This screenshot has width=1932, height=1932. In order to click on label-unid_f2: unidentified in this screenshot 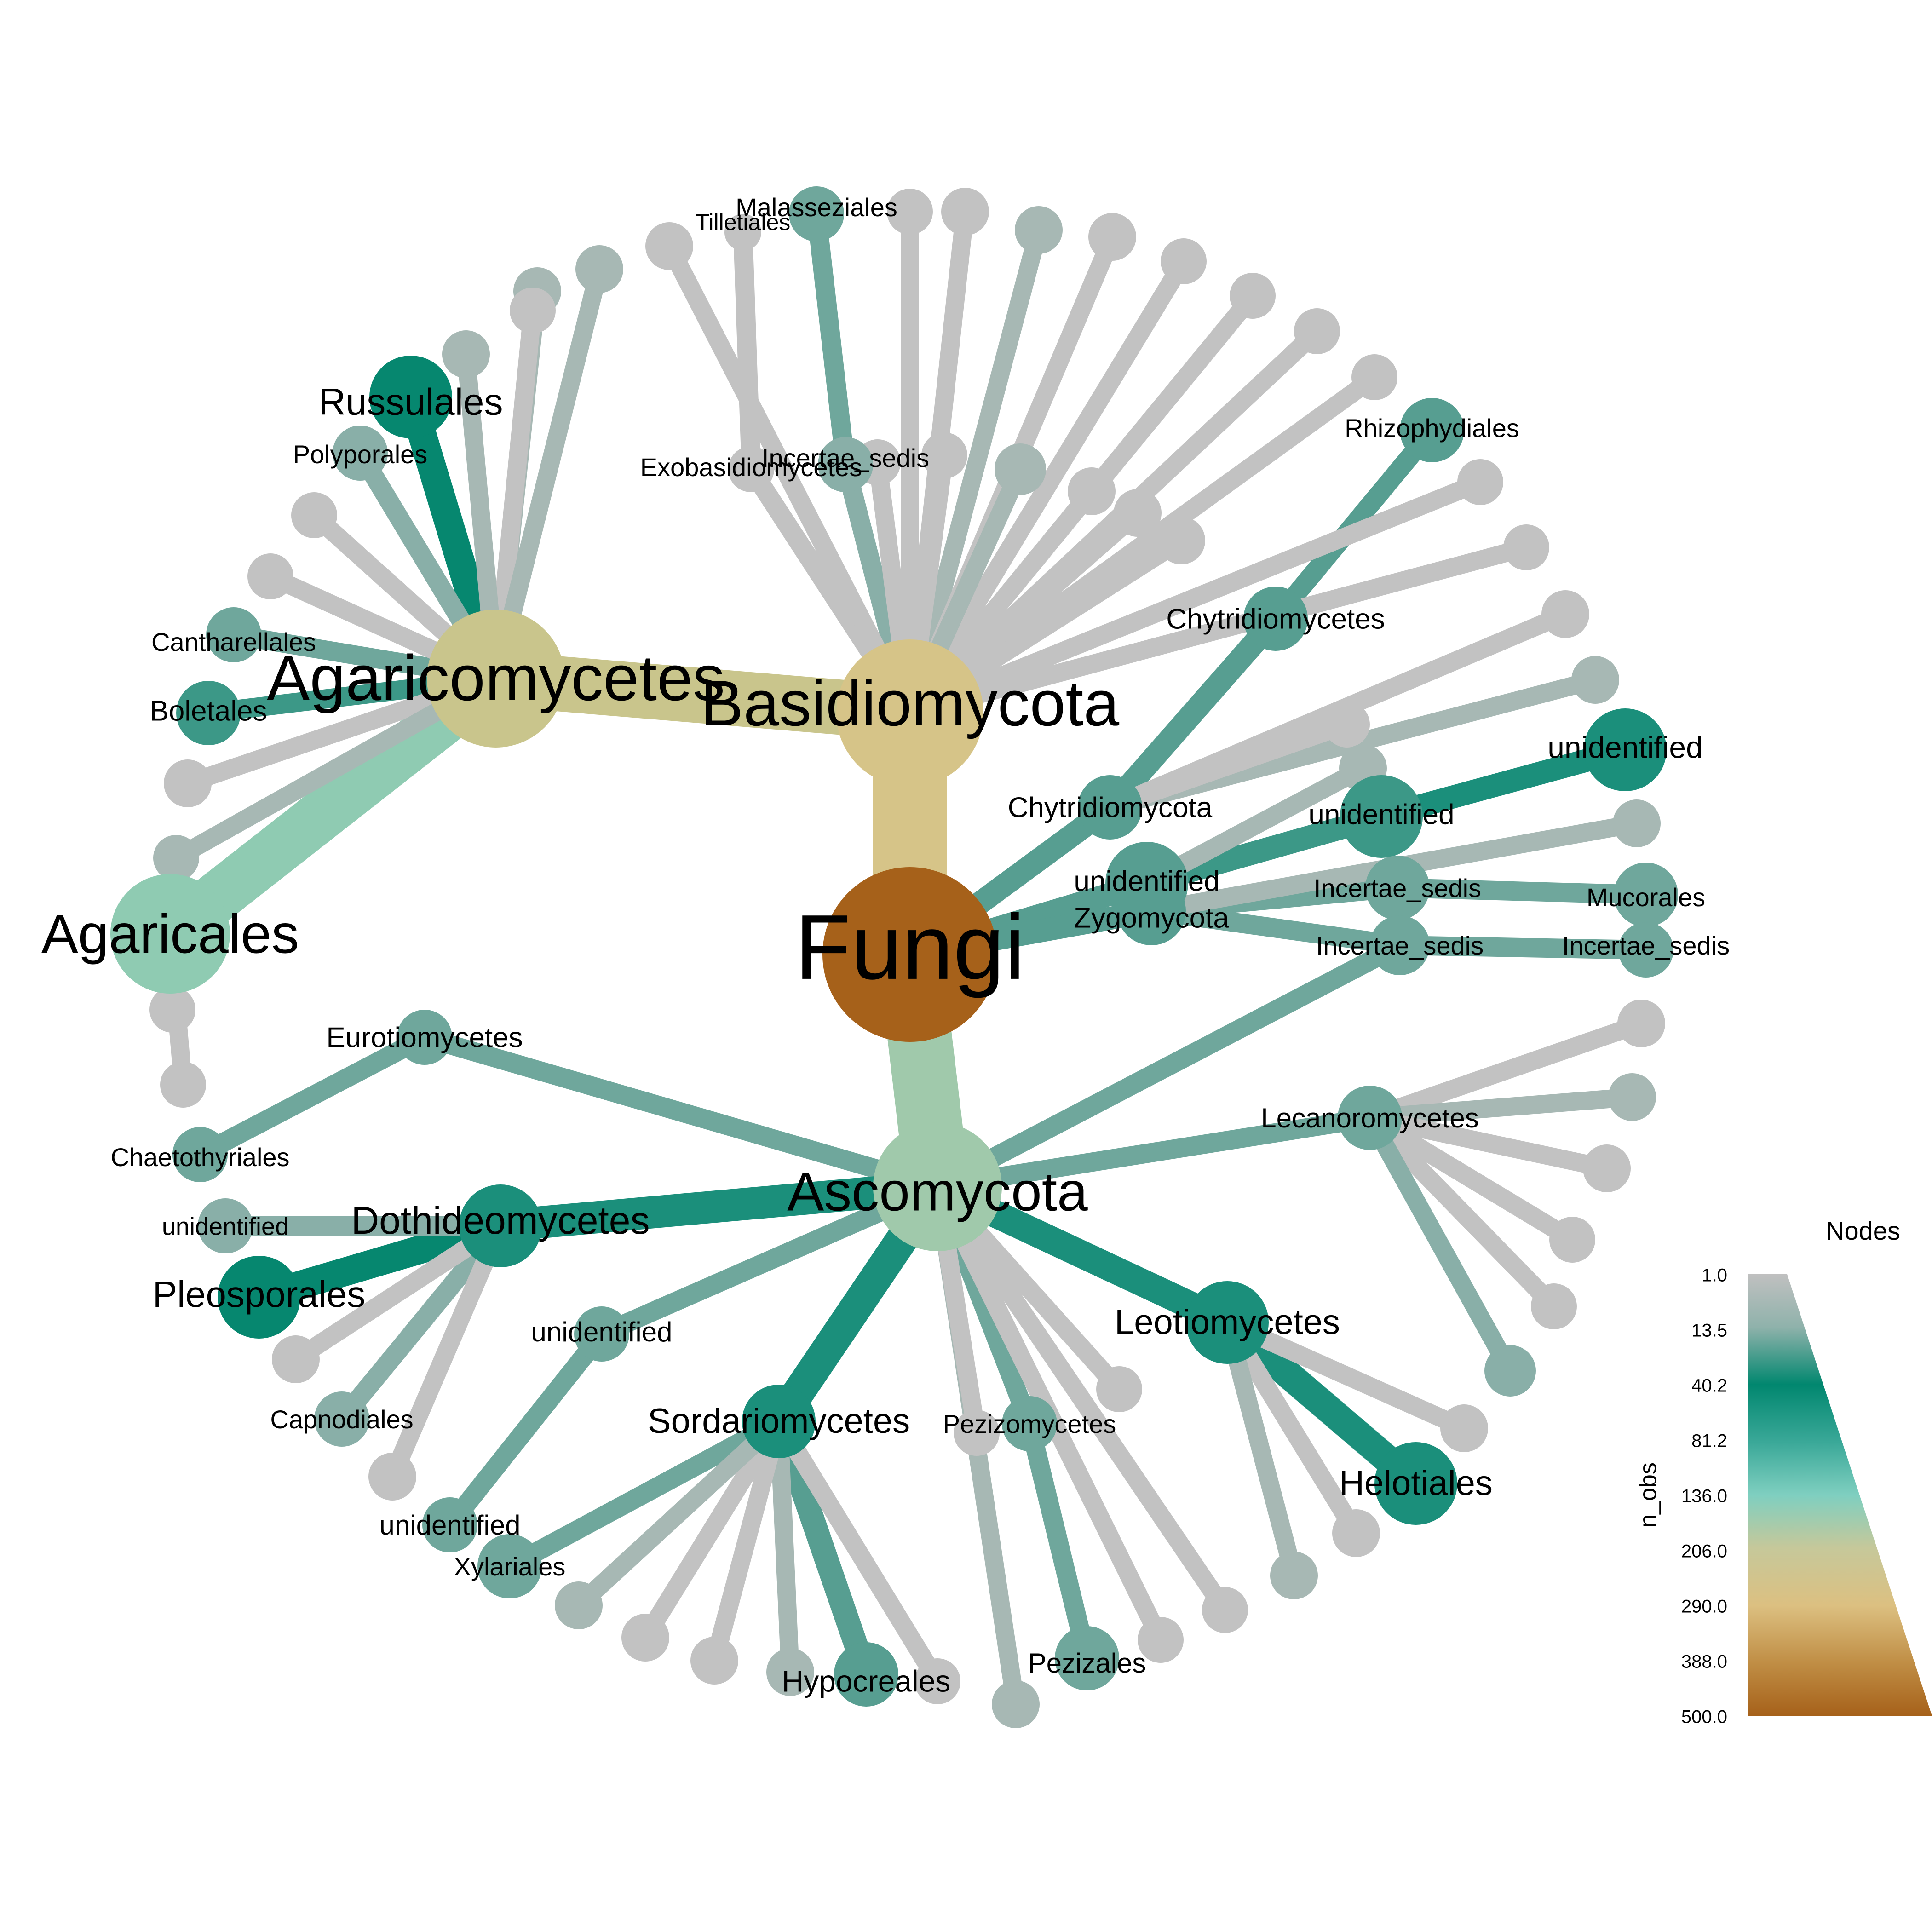, I will do `click(1381, 814)`.